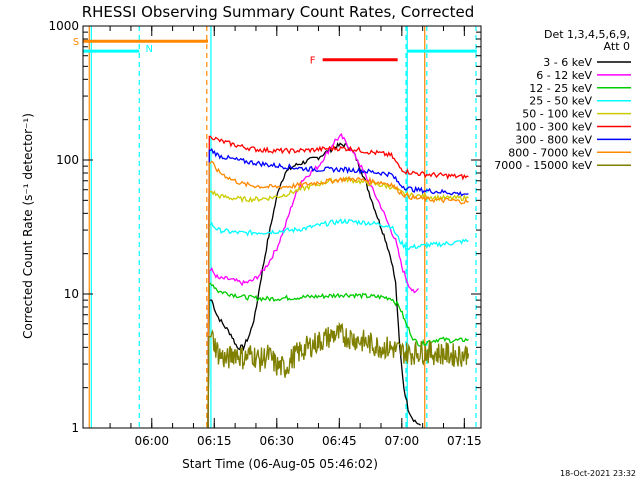 The height and width of the screenshot is (480, 640). I want to click on legend-label-6: 300 - 800 keV, so click(553, 139).